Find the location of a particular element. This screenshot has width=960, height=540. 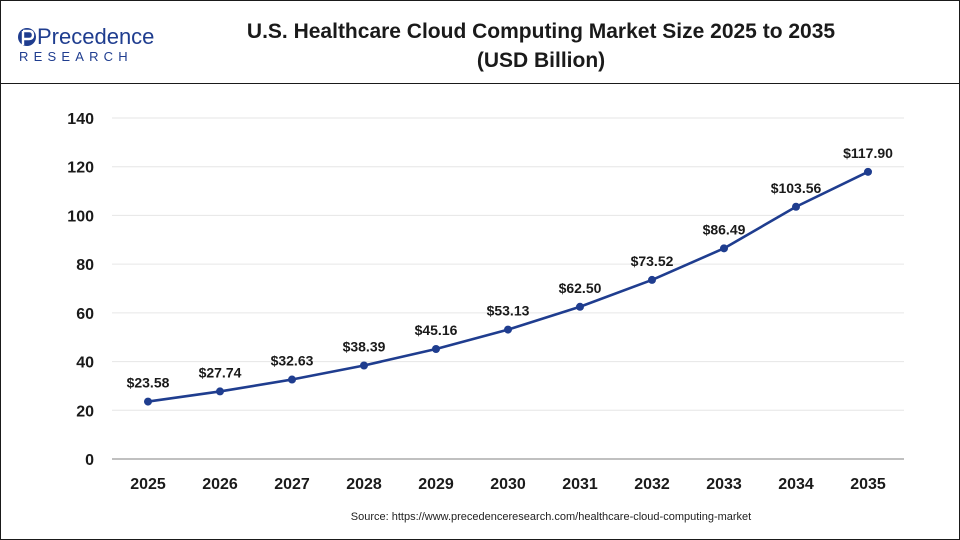

x-tick-label: 2028 is located at coordinates (364, 484).